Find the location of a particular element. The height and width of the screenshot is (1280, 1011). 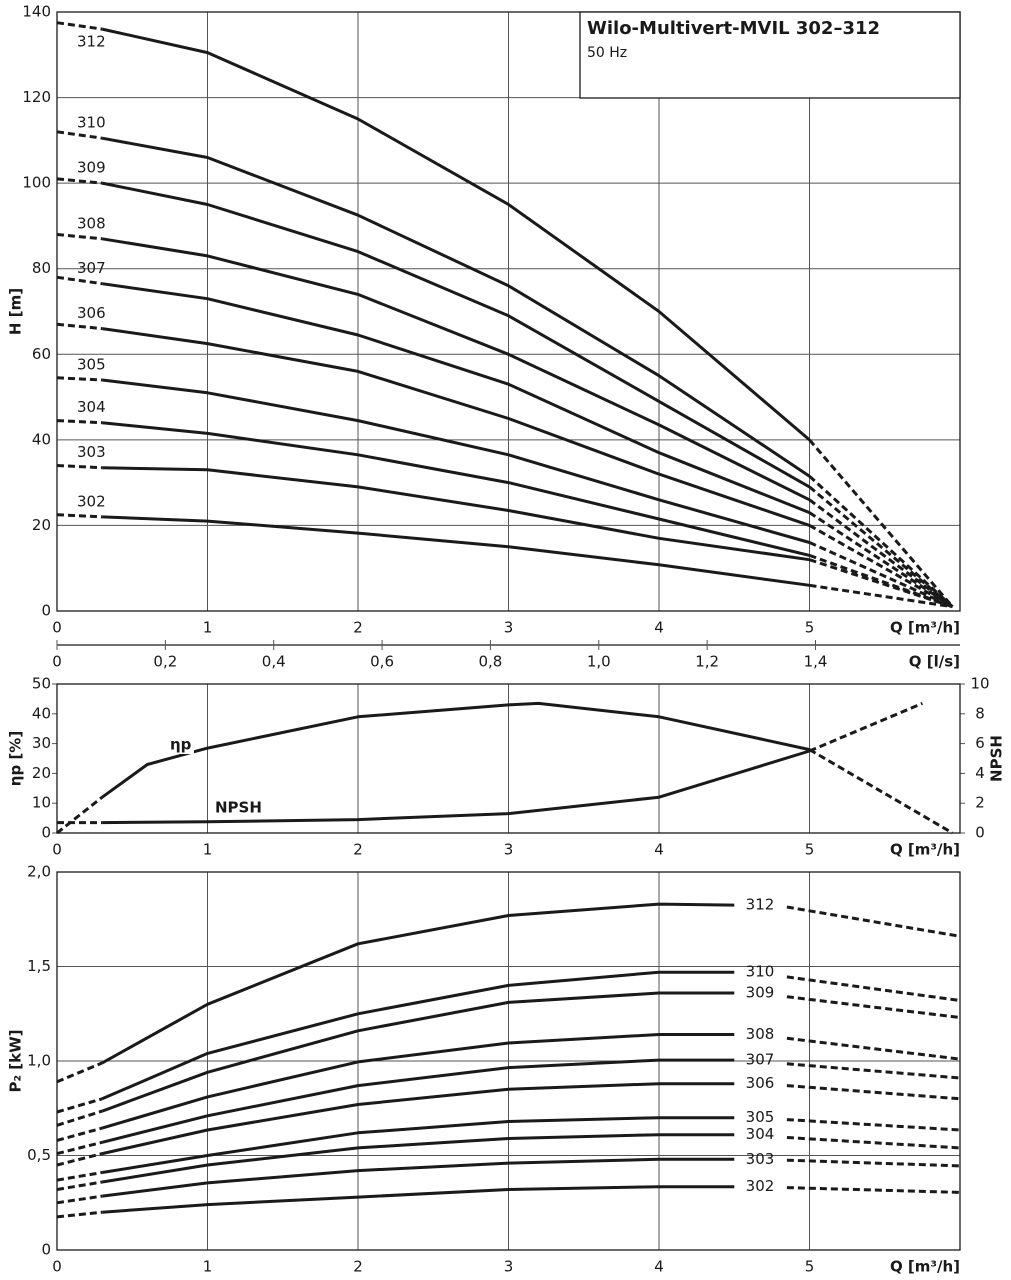

curve-label: NPSH is located at coordinates (238, 808).